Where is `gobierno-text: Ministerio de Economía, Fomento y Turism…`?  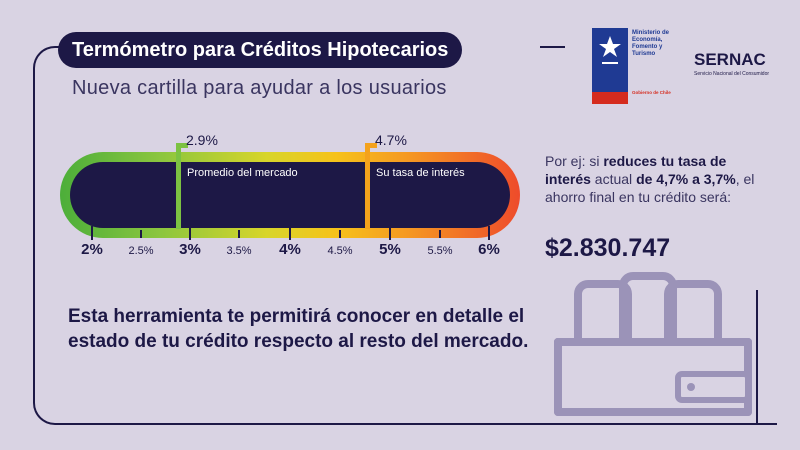 gobierno-text: Ministerio de Economía, Fomento y Turism… is located at coordinates (651, 43).